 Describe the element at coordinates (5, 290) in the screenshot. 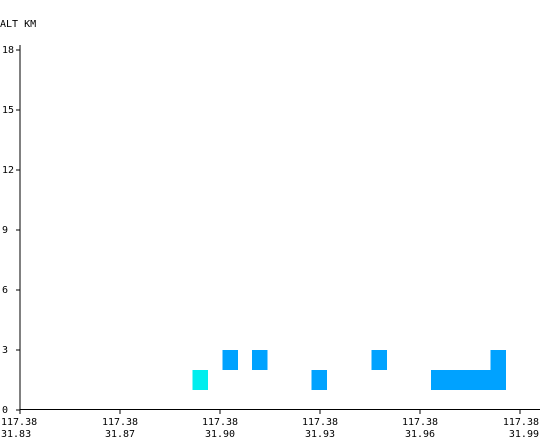

I see `y-tick-label: 6` at that location.